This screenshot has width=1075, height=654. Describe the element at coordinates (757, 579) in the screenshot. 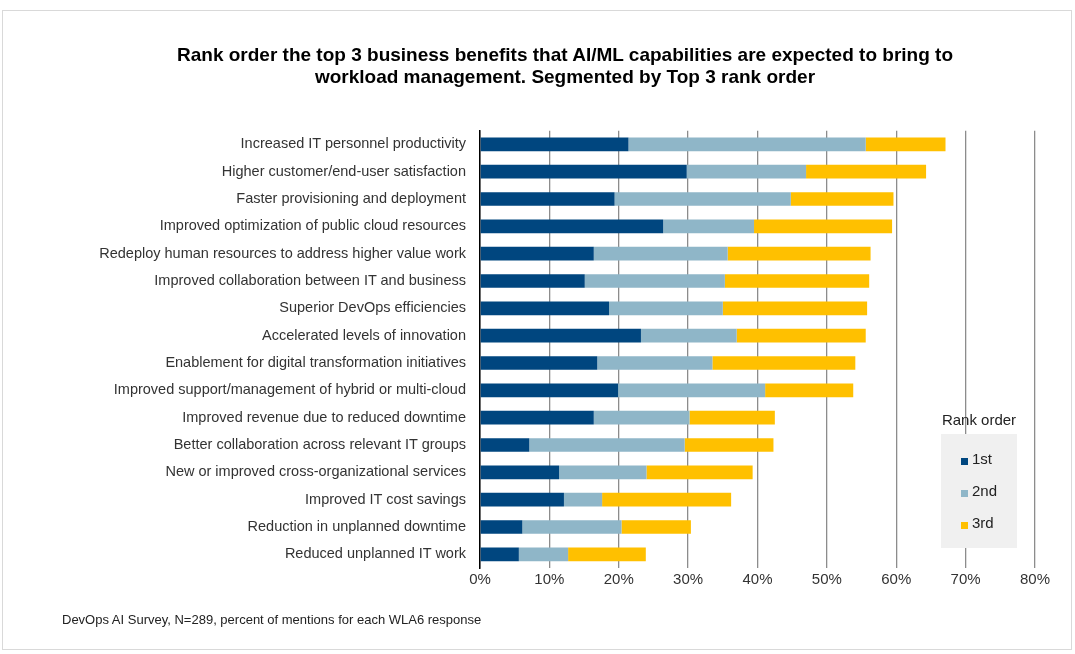

I see `x-tick-label: 40%` at that location.